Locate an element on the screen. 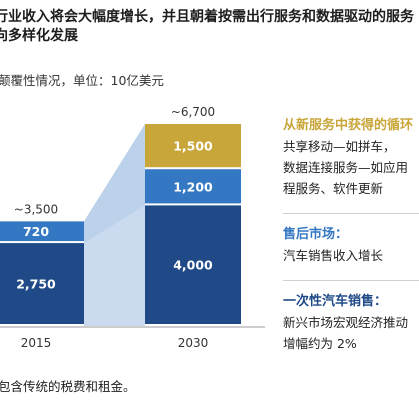 This screenshot has width=419, height=417. bar-value-label: 4,000 is located at coordinates (193, 265).